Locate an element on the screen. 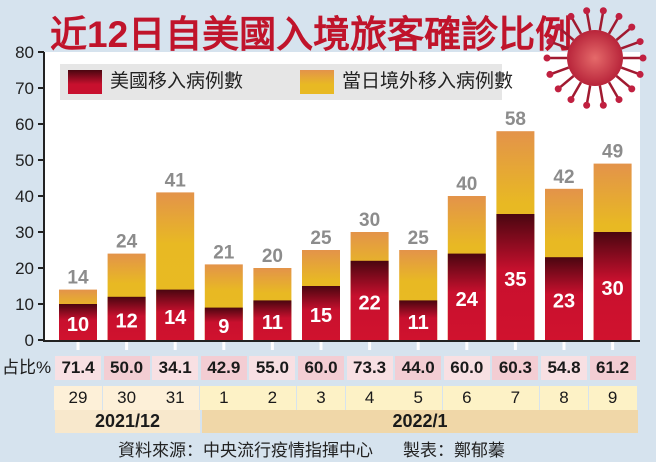 The image size is (656, 462). percent-cell: 44.0 is located at coordinates (418, 368).